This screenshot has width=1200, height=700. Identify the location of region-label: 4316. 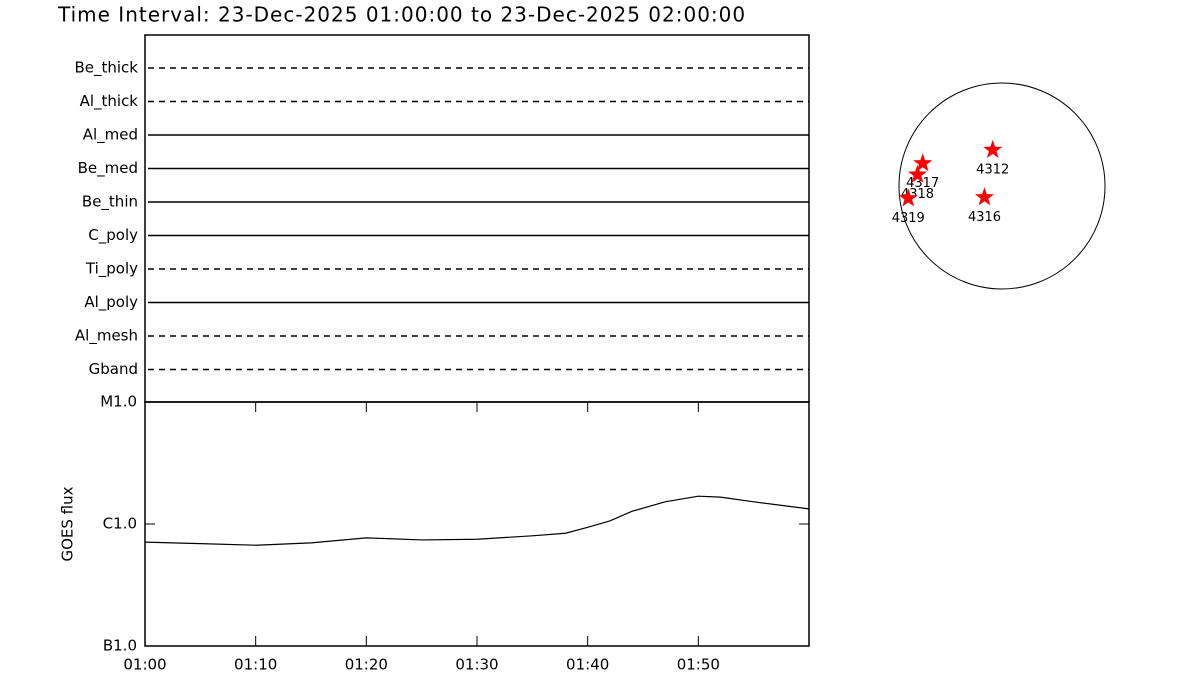
(984, 217).